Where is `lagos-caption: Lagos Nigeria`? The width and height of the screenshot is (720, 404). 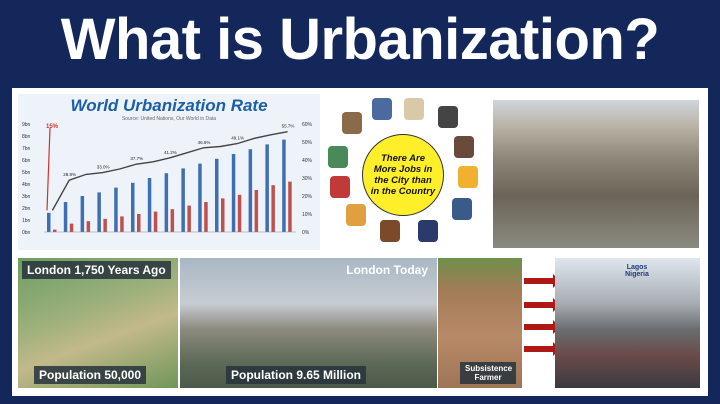
lagos-caption: Lagos Nigeria is located at coordinates (637, 271).